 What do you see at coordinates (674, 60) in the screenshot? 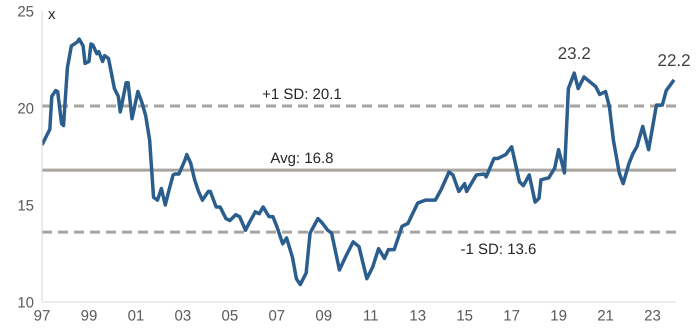
I see `annotation: 22.2` at bounding box center [674, 60].